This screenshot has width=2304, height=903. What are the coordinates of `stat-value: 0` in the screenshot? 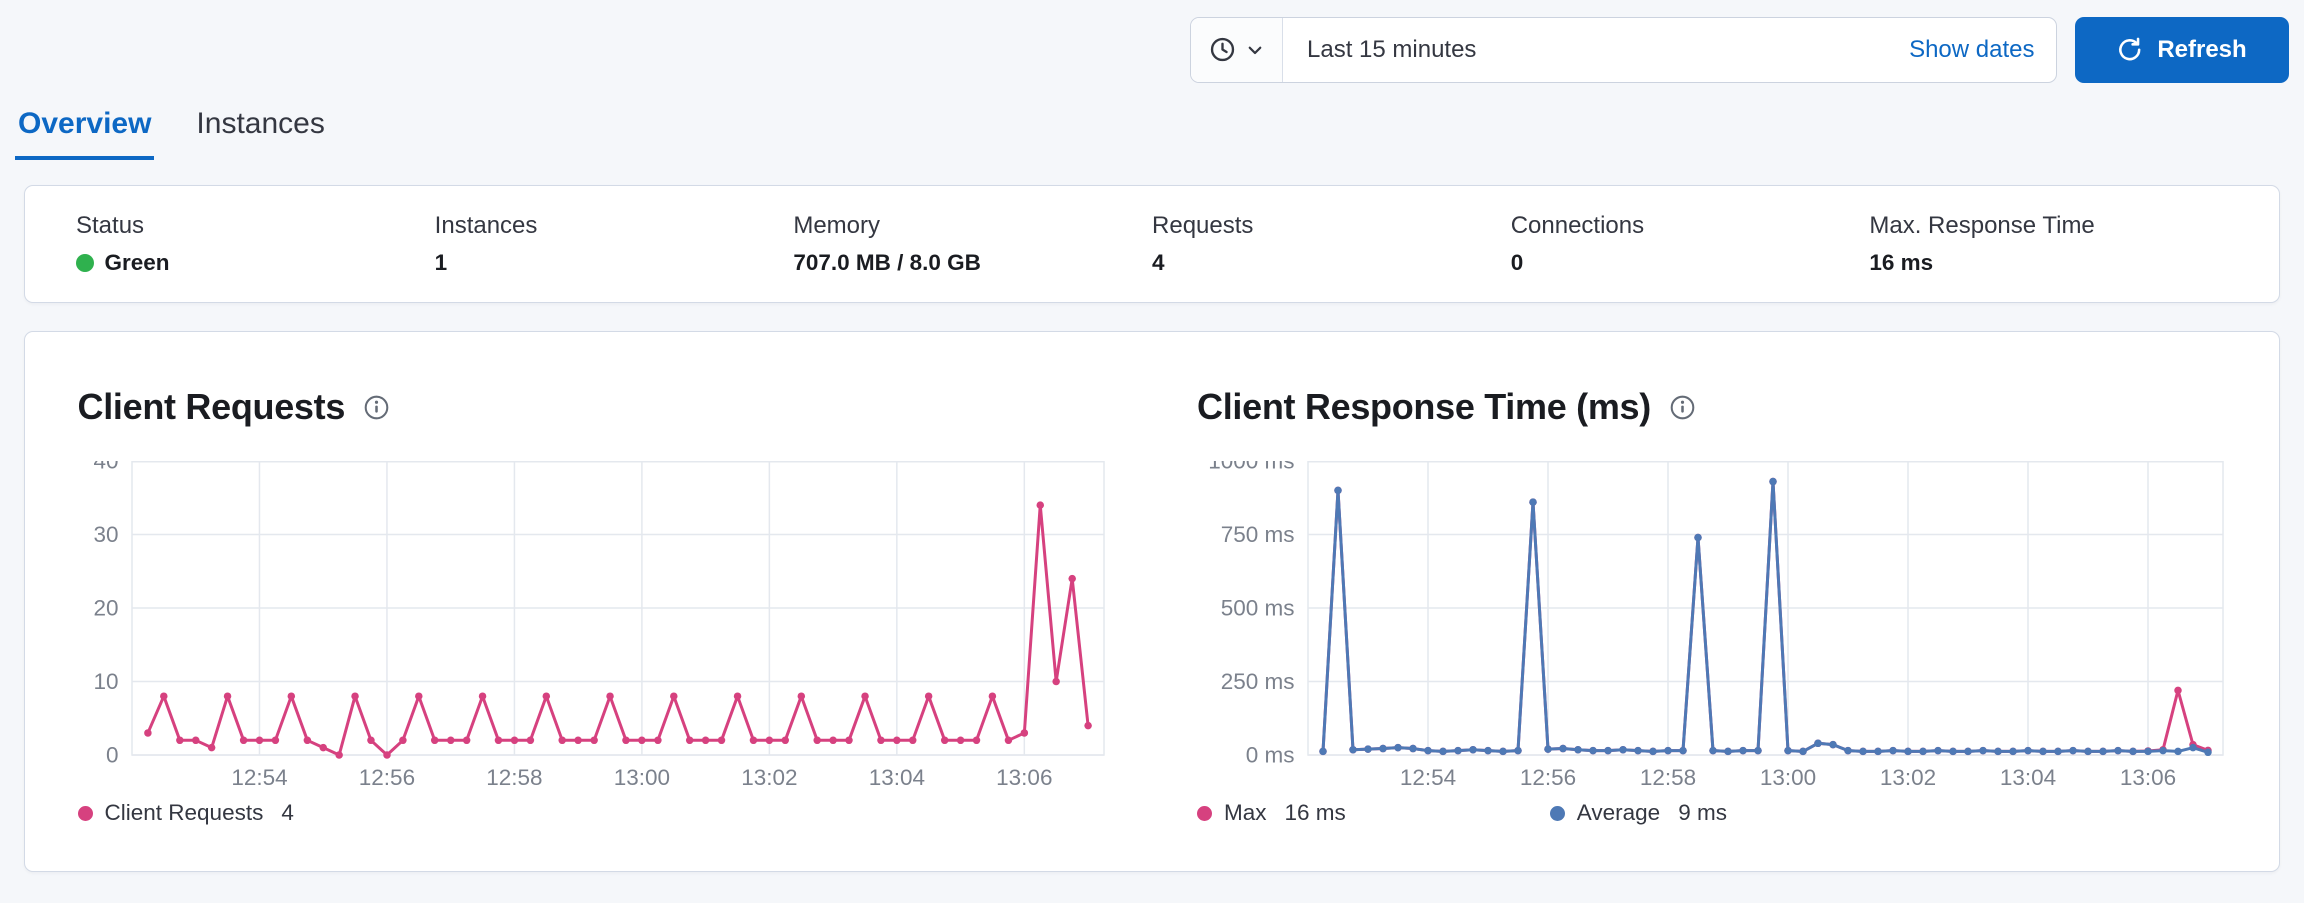 It's located at (1517, 262).